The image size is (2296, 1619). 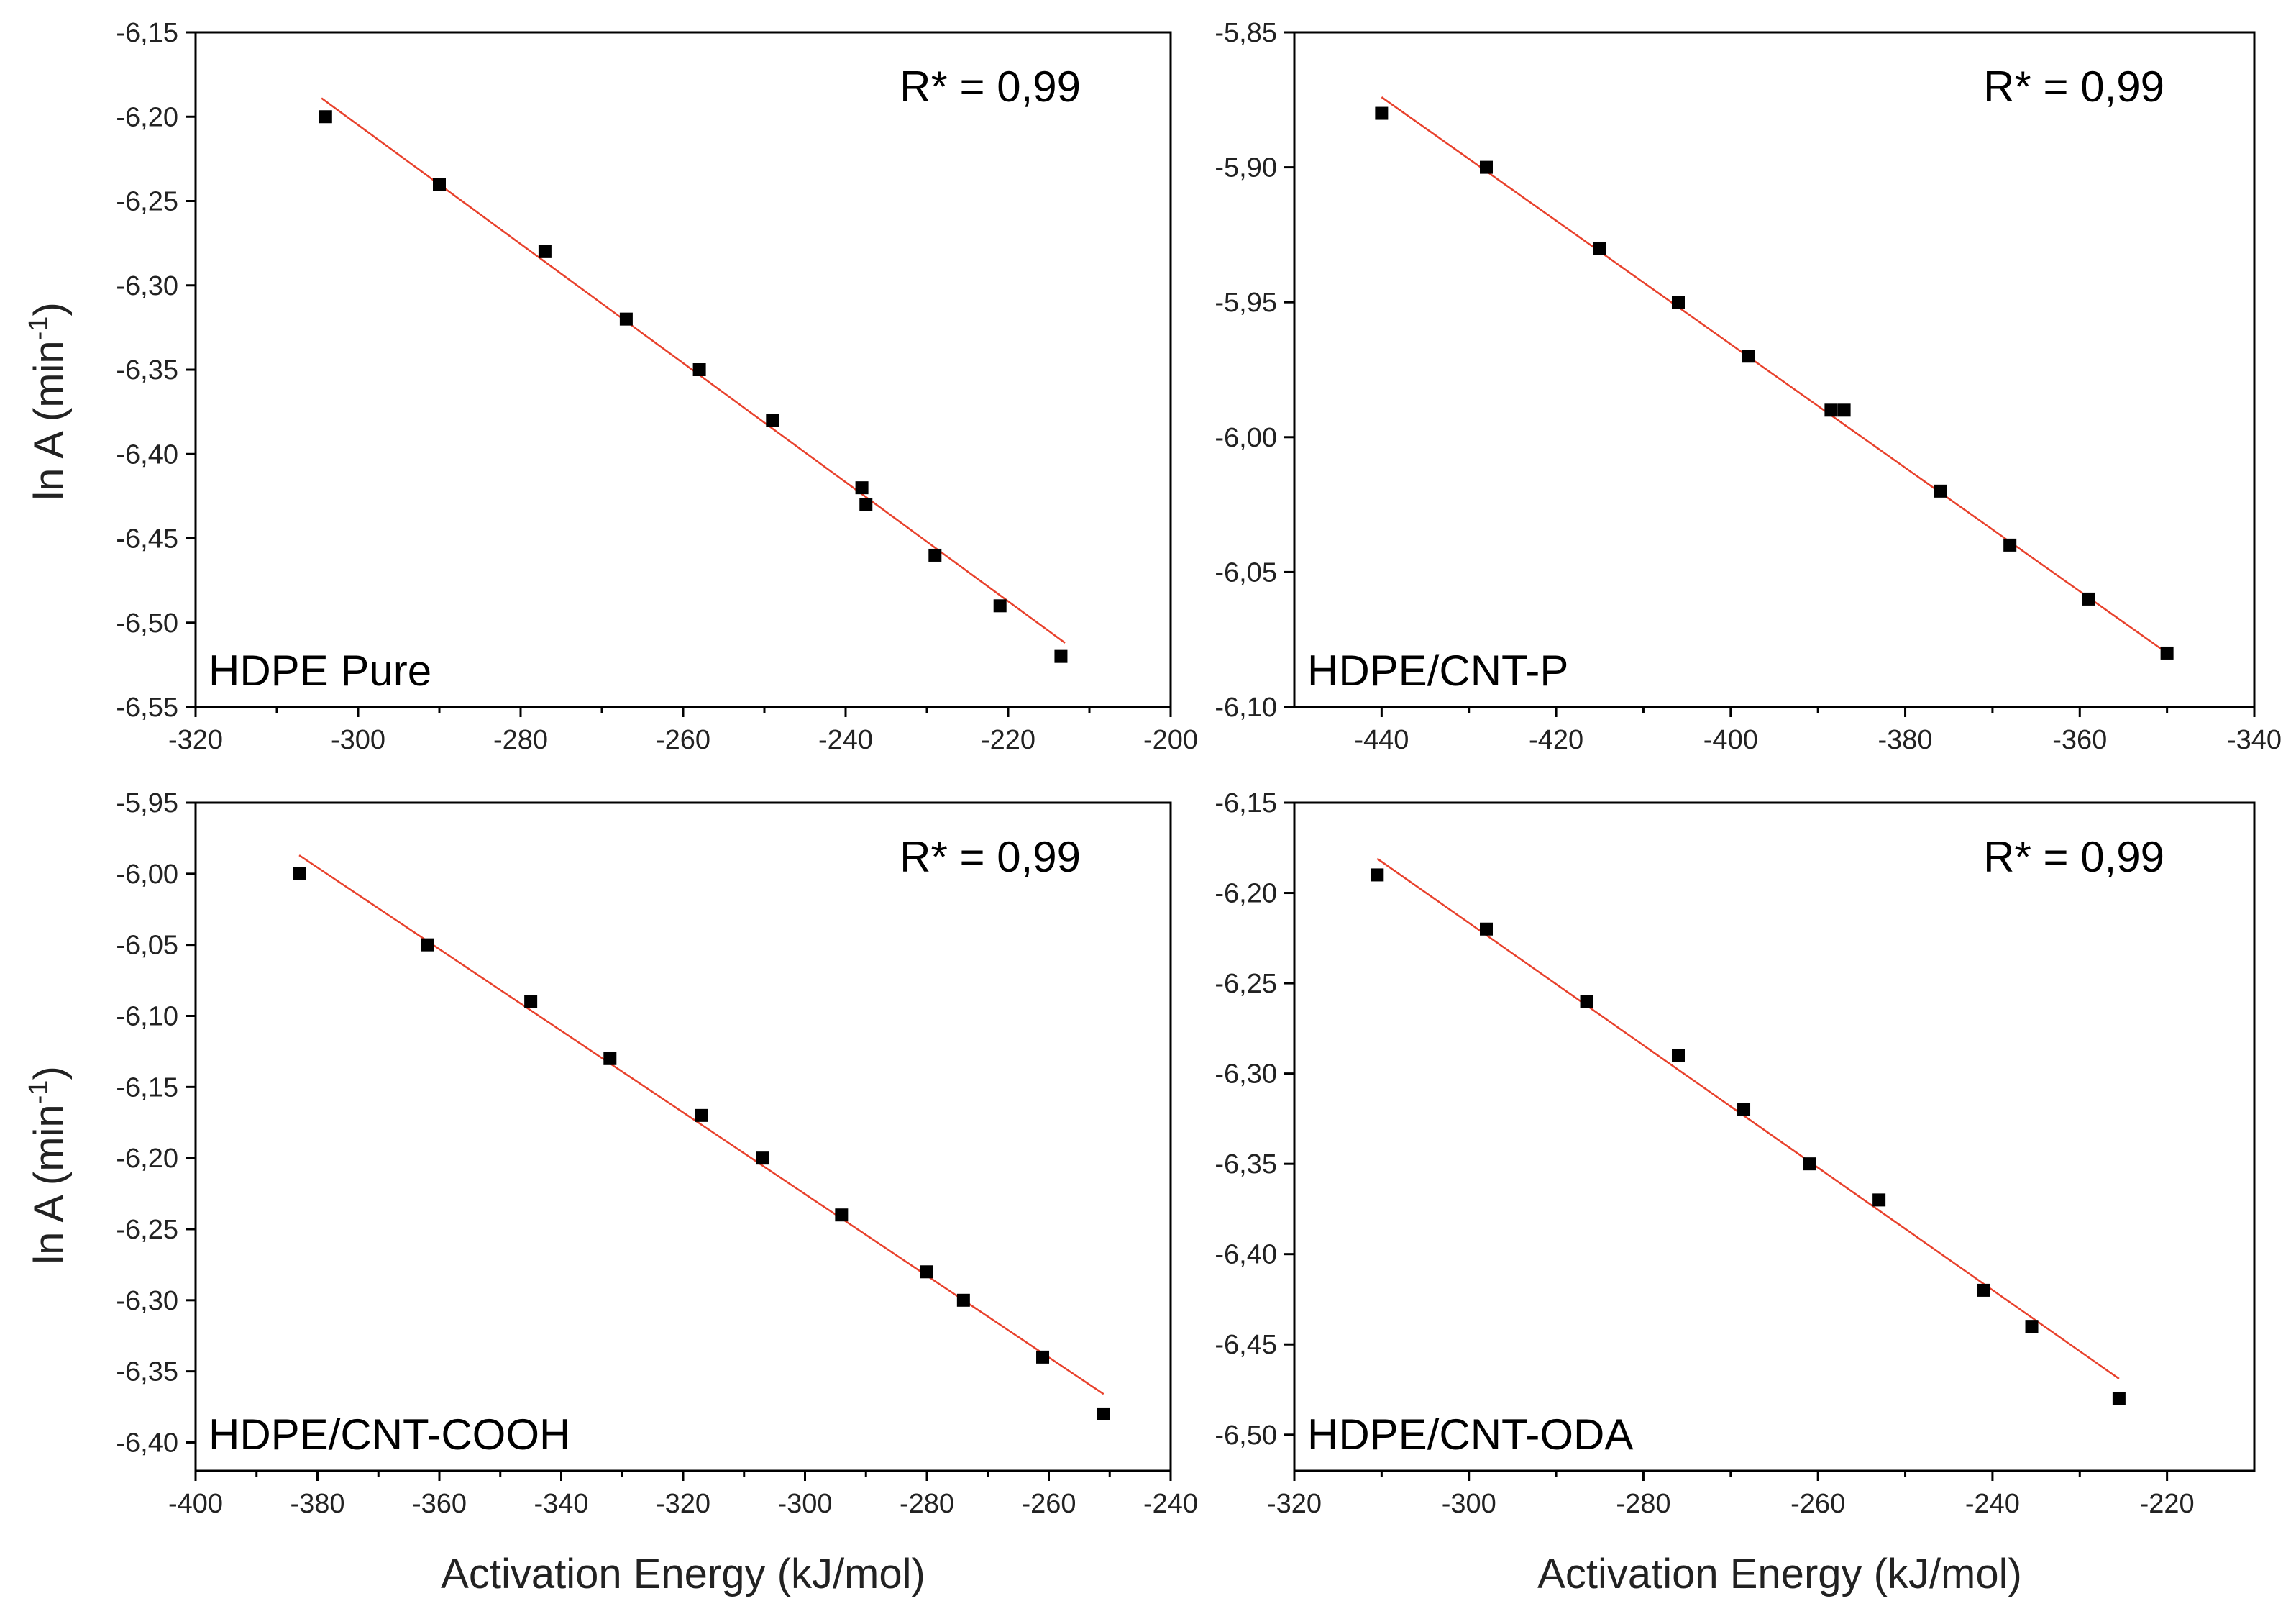 What do you see at coordinates (1246, 168) in the screenshot?
I see `y-tick-label: -5,90` at bounding box center [1246, 168].